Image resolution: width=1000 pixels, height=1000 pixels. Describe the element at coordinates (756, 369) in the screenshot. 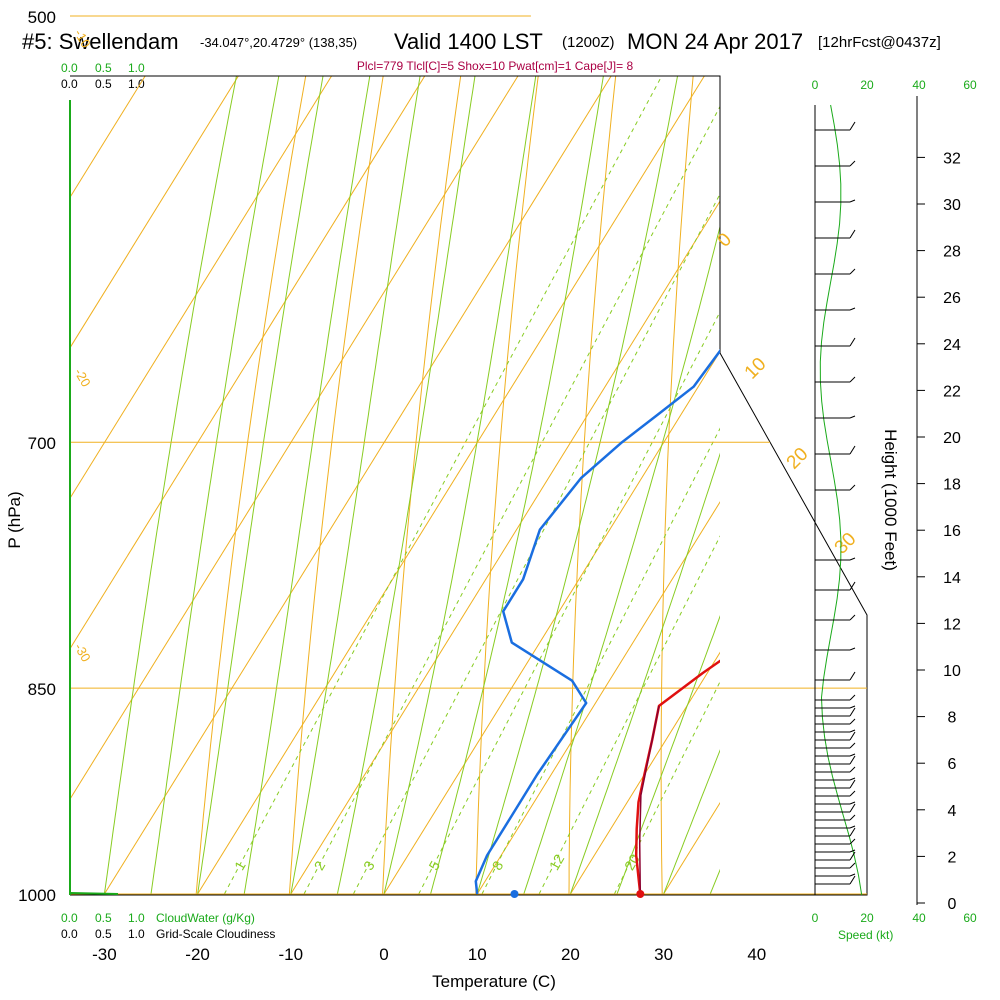

I see `adiabat-label: 10` at that location.